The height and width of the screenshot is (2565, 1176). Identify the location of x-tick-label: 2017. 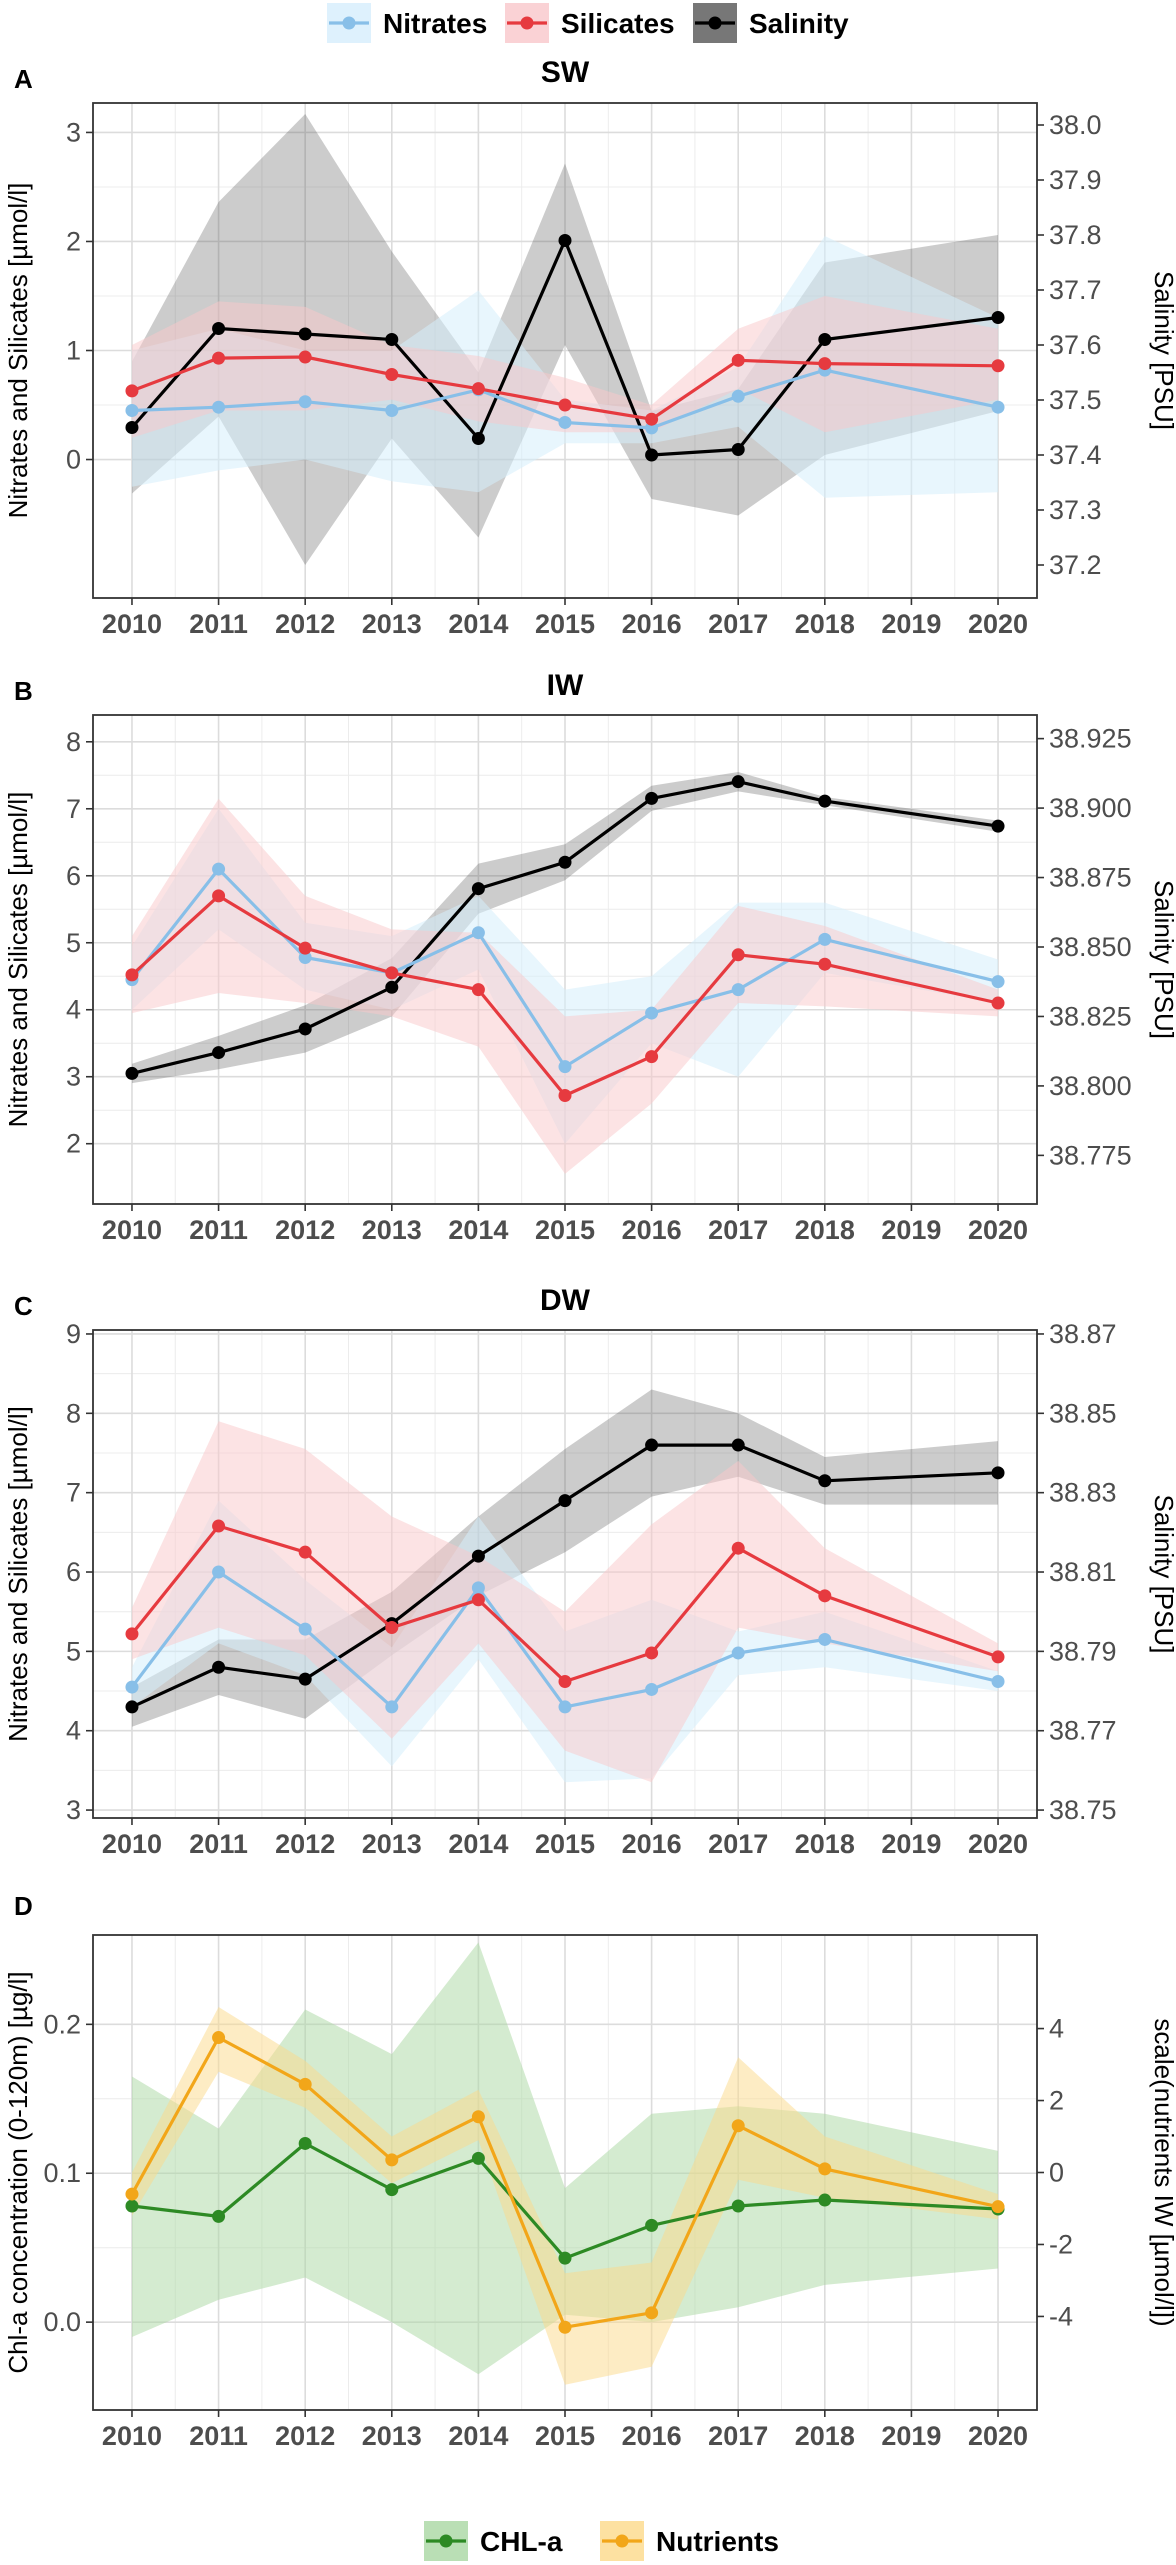
(738, 1230).